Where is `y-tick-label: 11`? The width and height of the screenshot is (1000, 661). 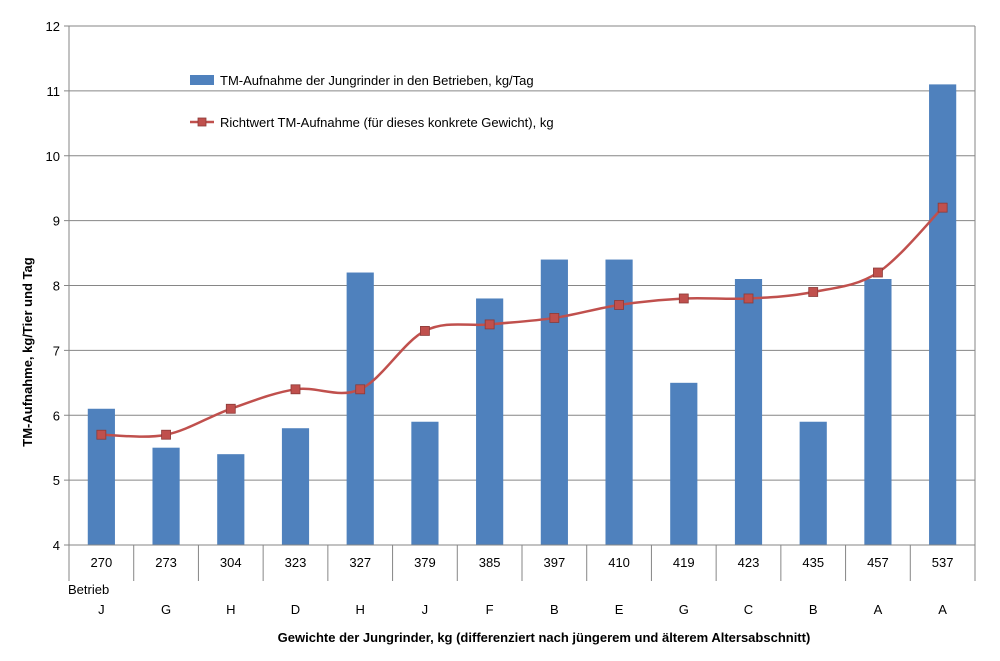 y-tick-label: 11 is located at coordinates (54, 91).